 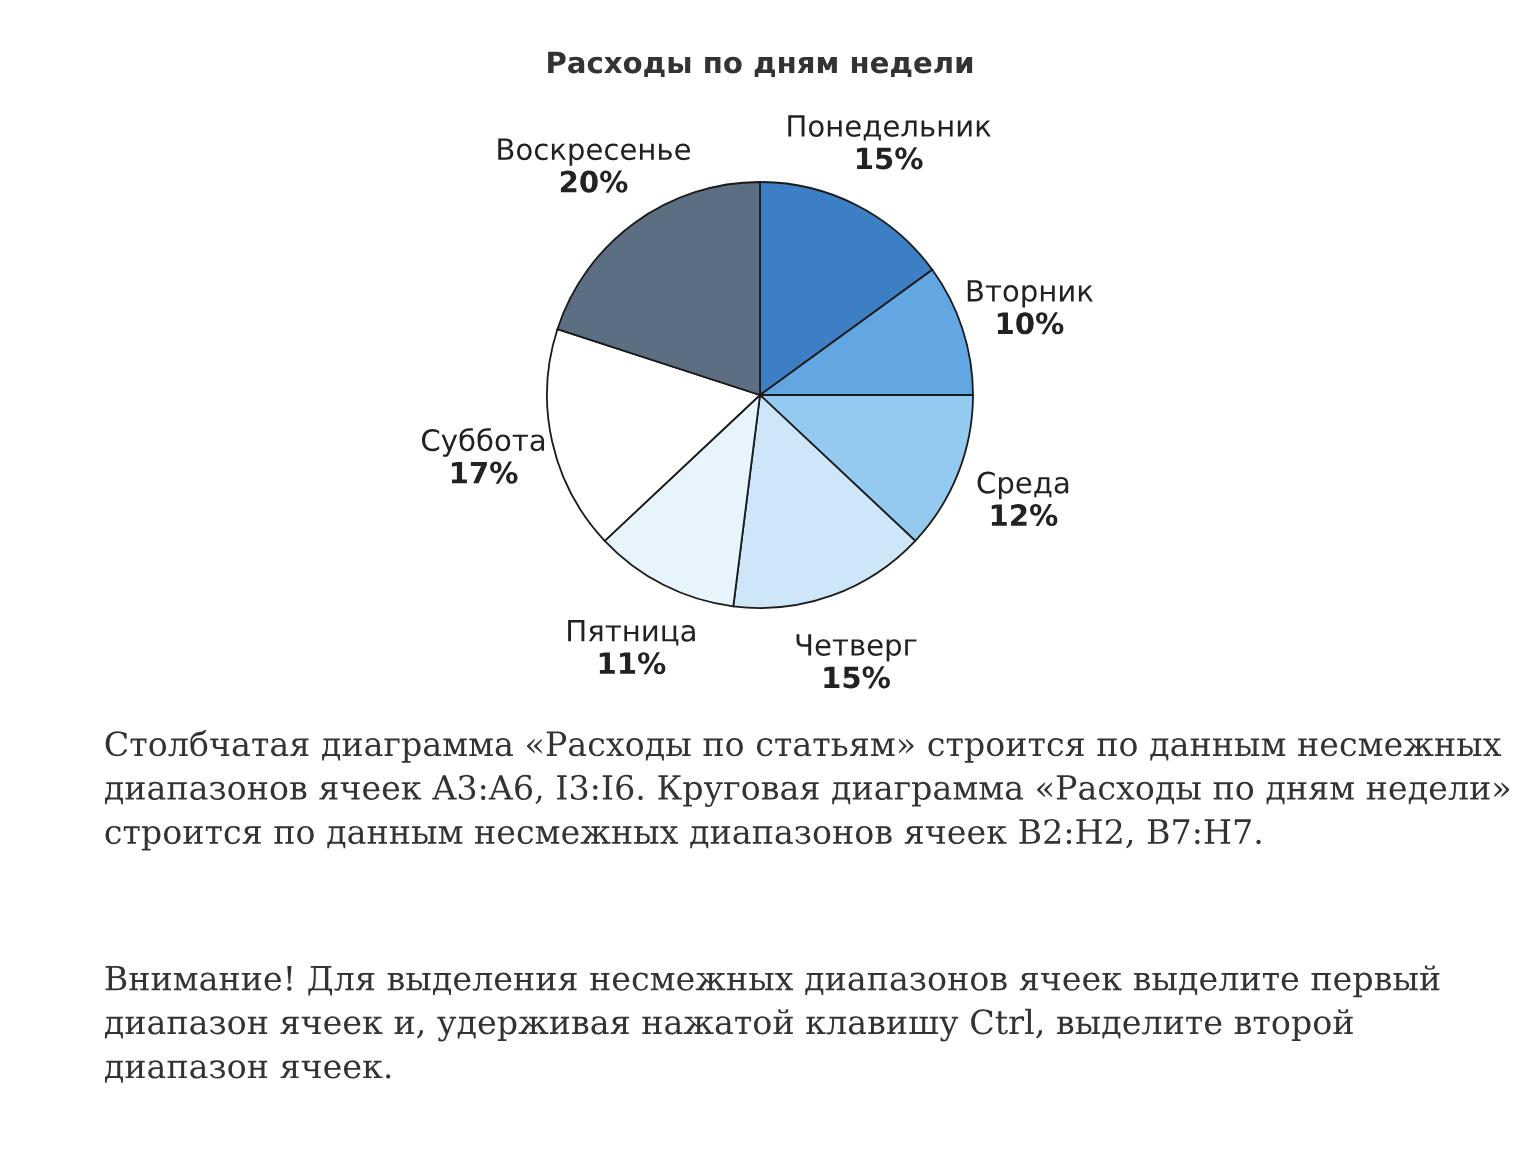 What do you see at coordinates (484, 472) in the screenshot?
I see `data-label: 17%` at bounding box center [484, 472].